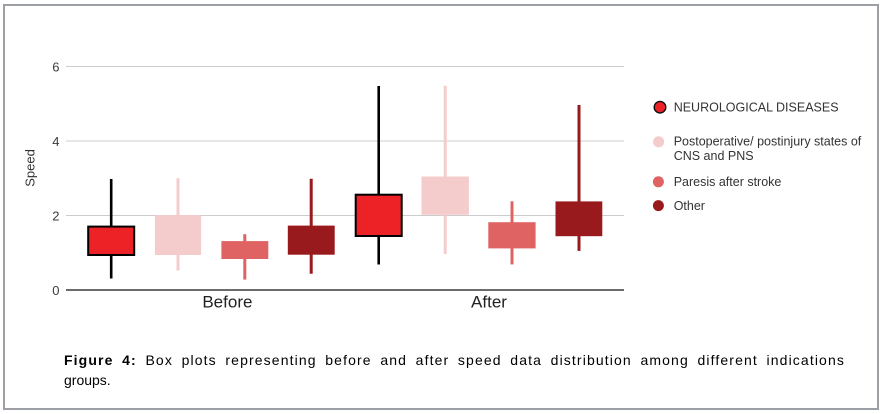 This screenshot has height=414, width=883. Describe the element at coordinates (714, 156) in the screenshot. I see `svg-text: CNS and PNS` at that location.